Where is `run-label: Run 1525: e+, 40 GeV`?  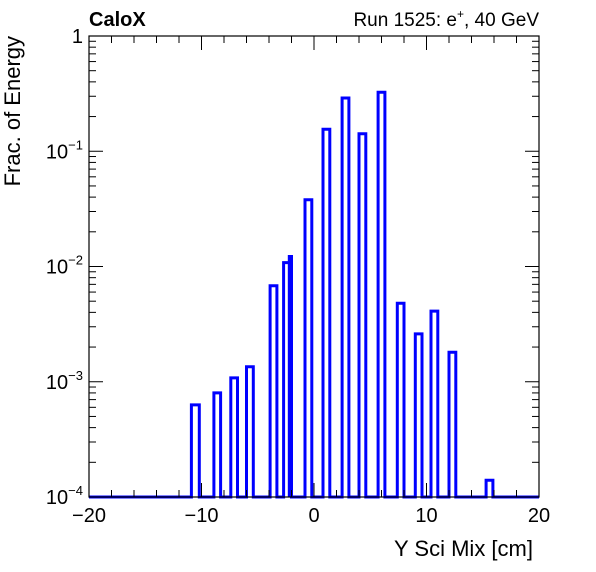 run-label: Run 1525: e+, 40 GeV is located at coordinates (446, 19).